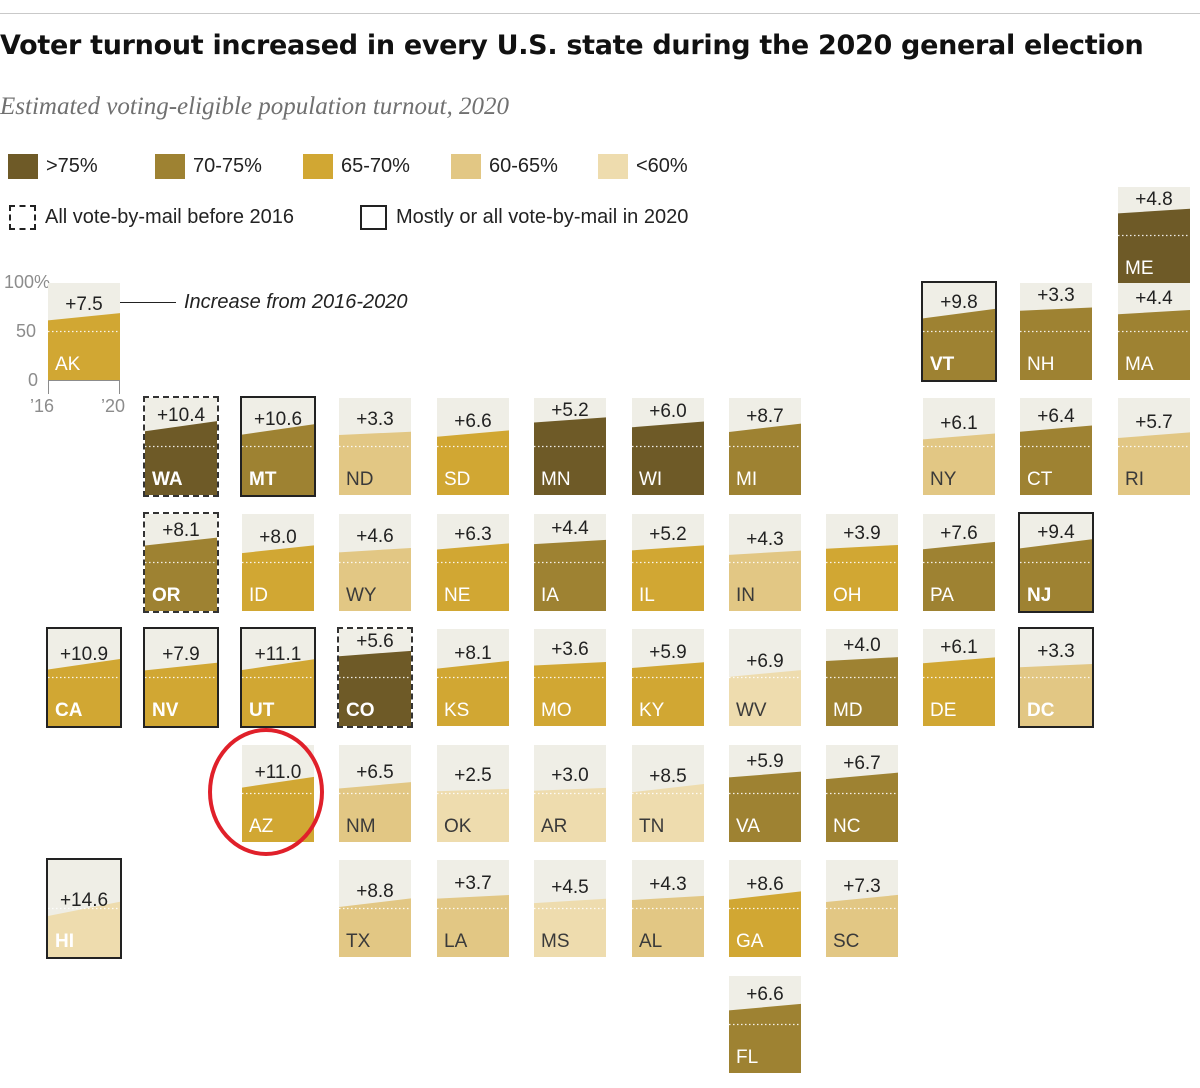 The image size is (1200, 1088). I want to click on tile-ks, so click(473, 677).